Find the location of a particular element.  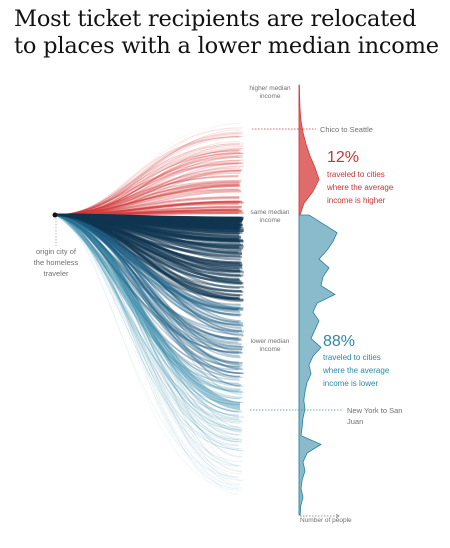

origin-dot is located at coordinates (55, 215).